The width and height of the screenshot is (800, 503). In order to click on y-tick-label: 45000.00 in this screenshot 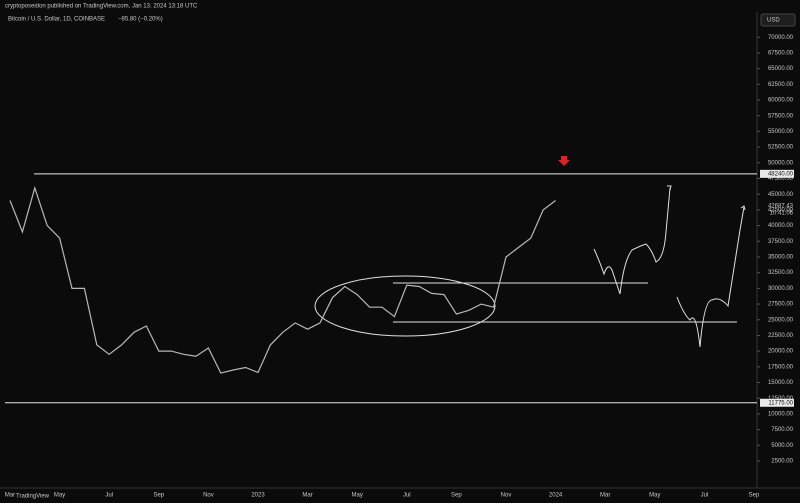, I will do `click(781, 195)`.